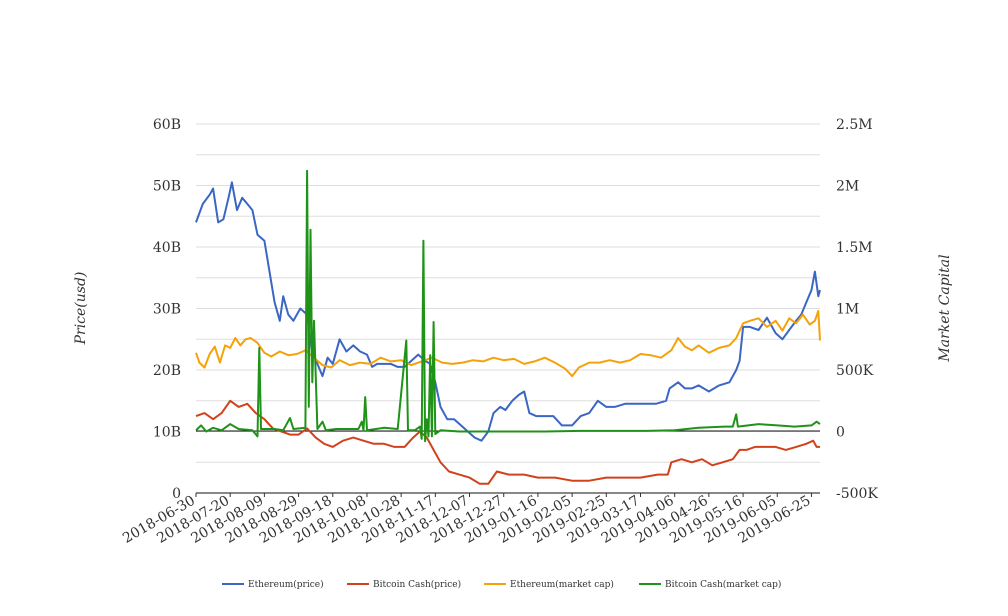 This screenshot has height=616, width=1008. Describe the element at coordinates (854, 125) in the screenshot. I see `y-tick-label-right: 2.5M` at that location.